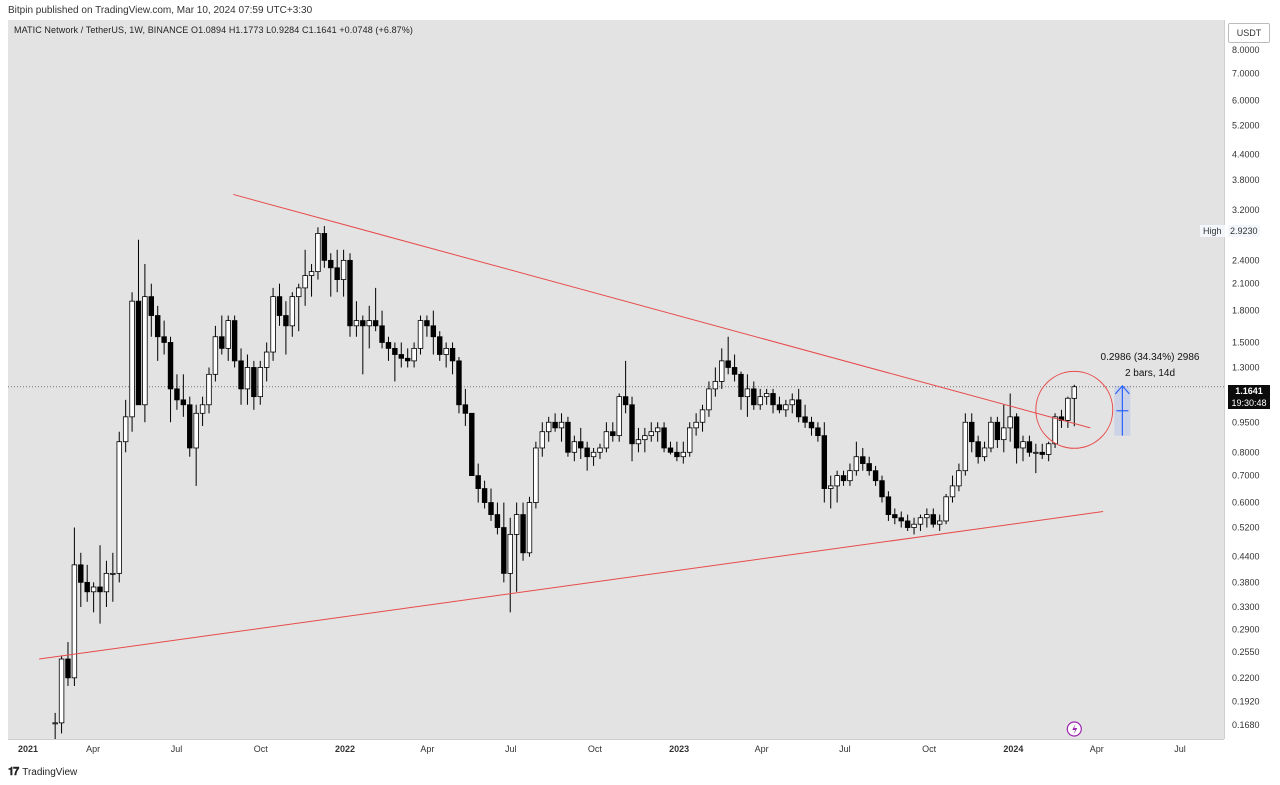 Image resolution: width=1280 pixels, height=785 pixels. What do you see at coordinates (1246, 284) in the screenshot?
I see `y-tick-label: 2.1000` at bounding box center [1246, 284].